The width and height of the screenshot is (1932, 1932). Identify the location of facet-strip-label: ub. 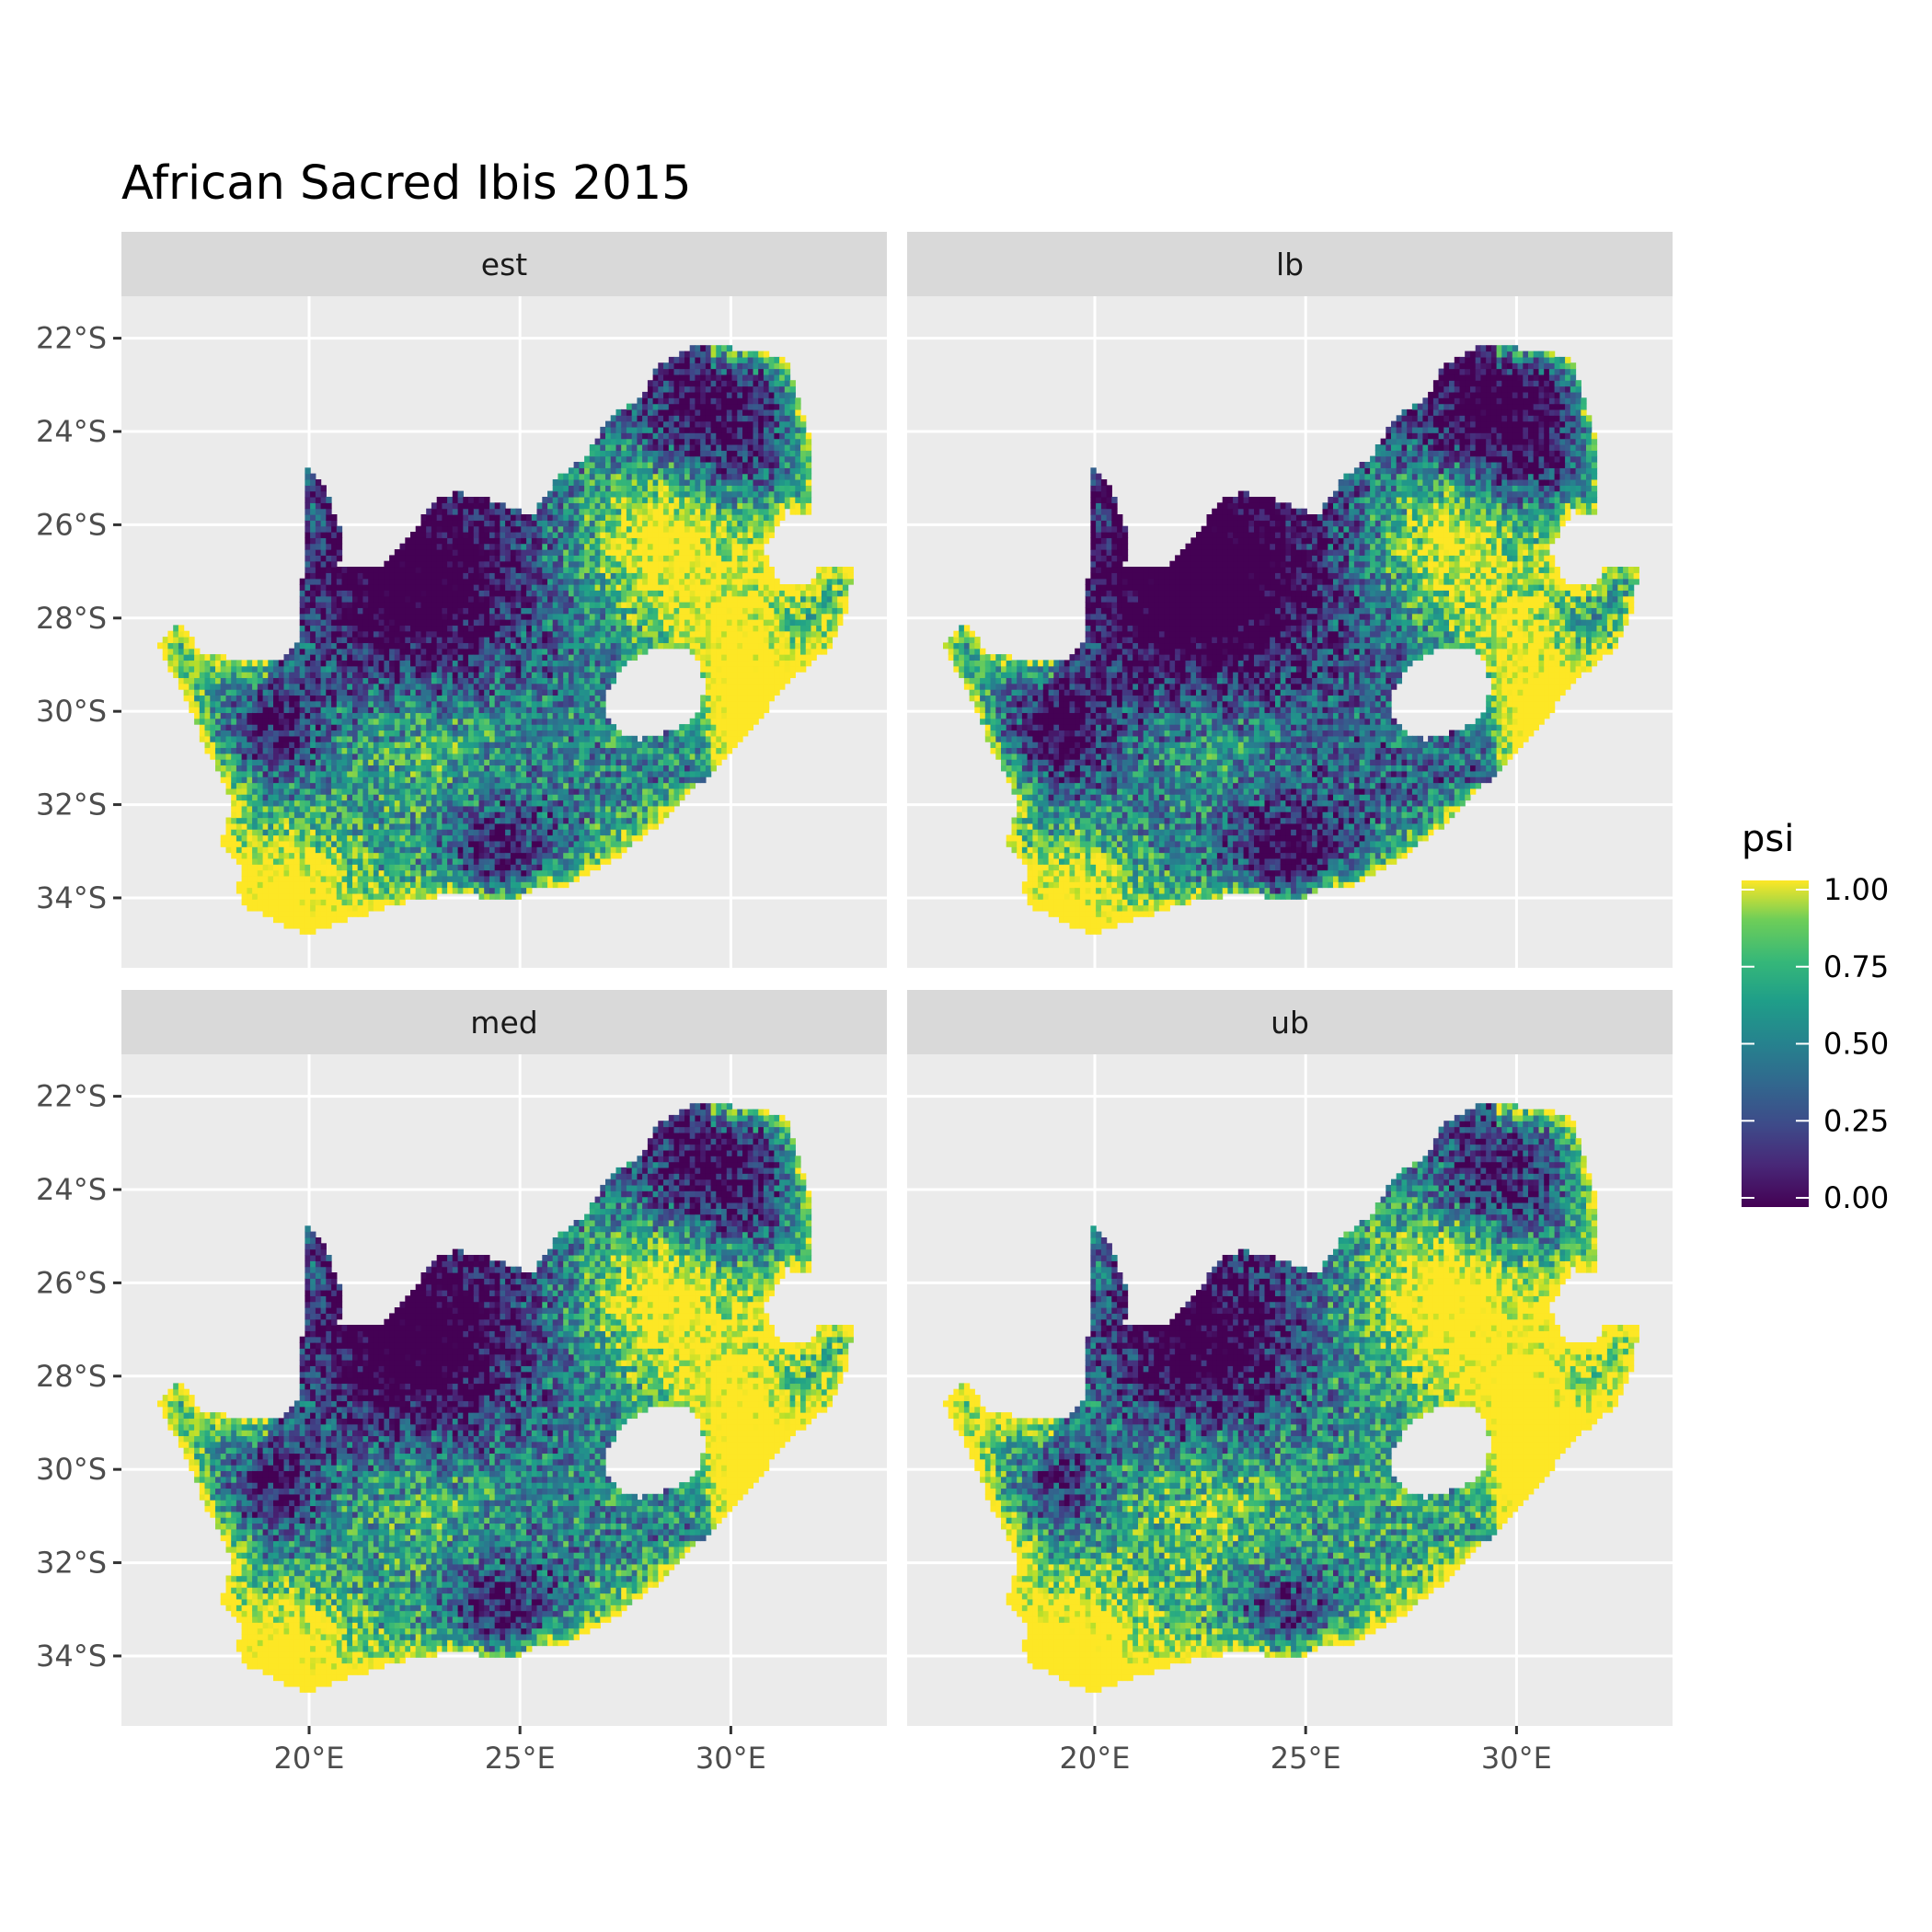
(1290, 1023).